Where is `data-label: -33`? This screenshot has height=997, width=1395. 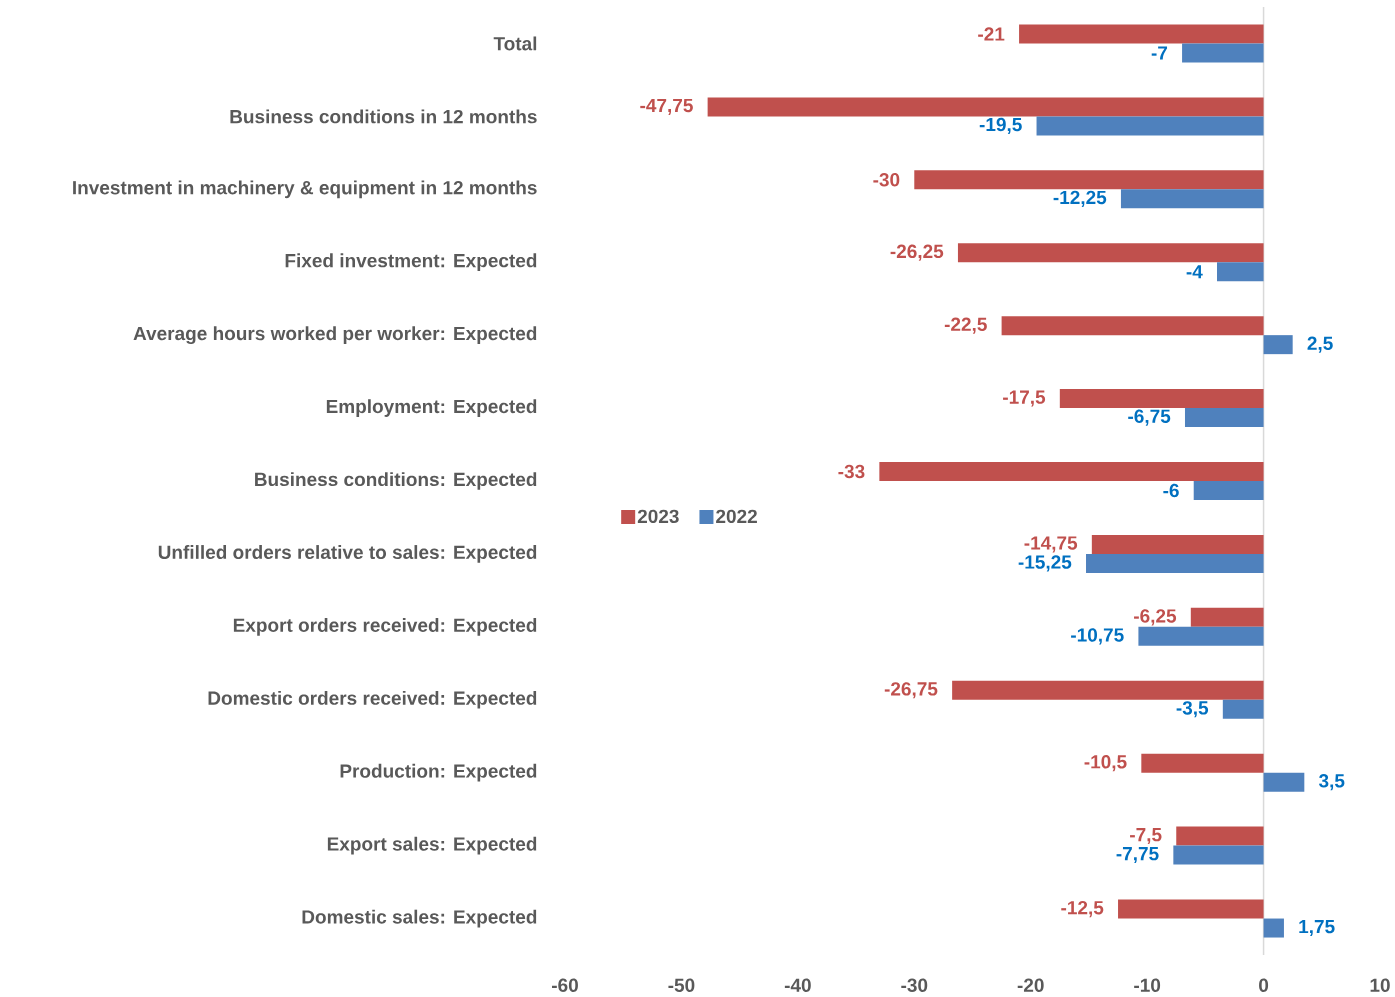
data-label: -33 is located at coordinates (851, 471).